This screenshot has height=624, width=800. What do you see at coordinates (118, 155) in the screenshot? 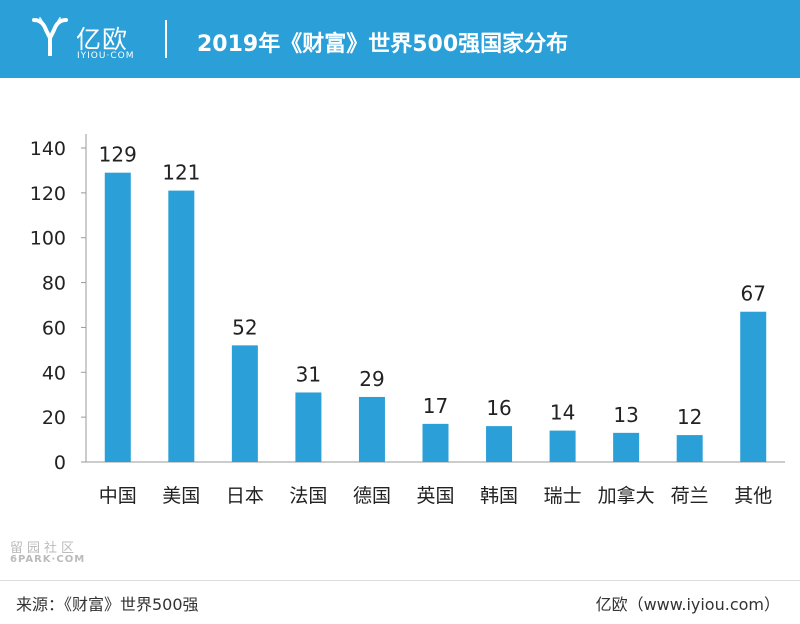
I see `data-label: 129` at bounding box center [118, 155].